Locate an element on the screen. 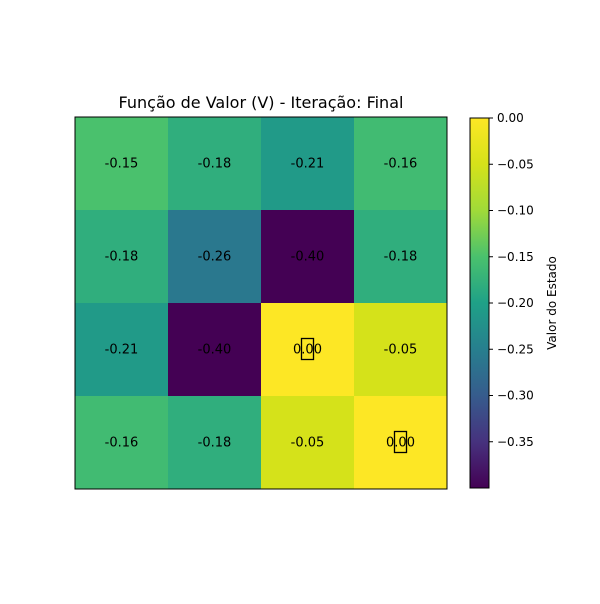 This screenshot has height=604, width=600. colorbar-tick-label: 0.00 is located at coordinates (510, 118).